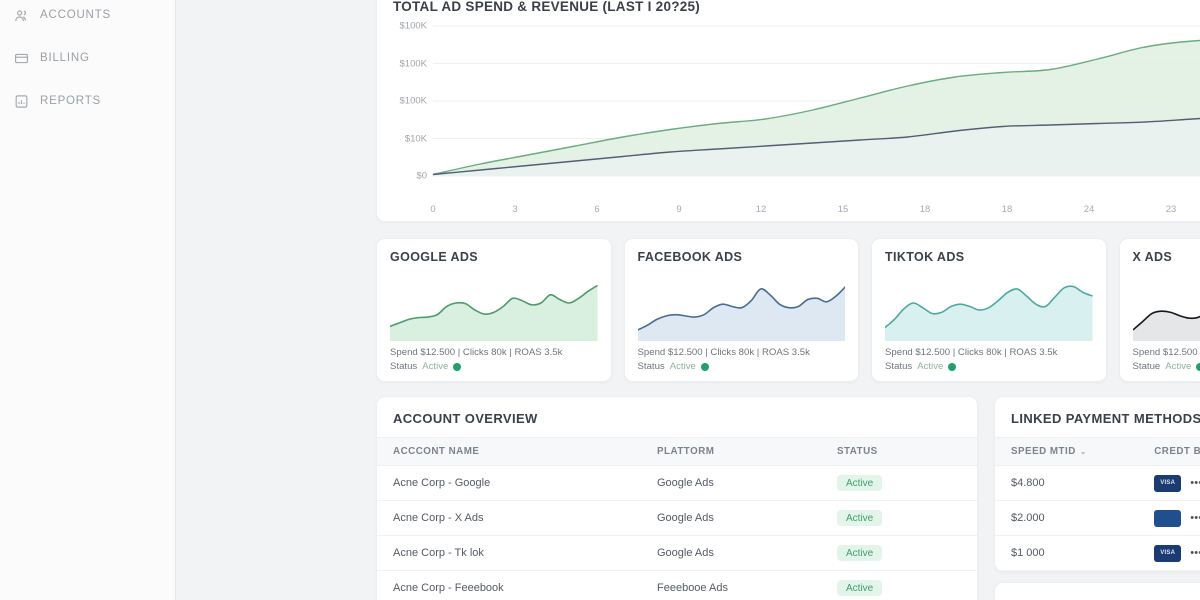  I want to click on cell-platform: Google Ads, so click(731, 483).